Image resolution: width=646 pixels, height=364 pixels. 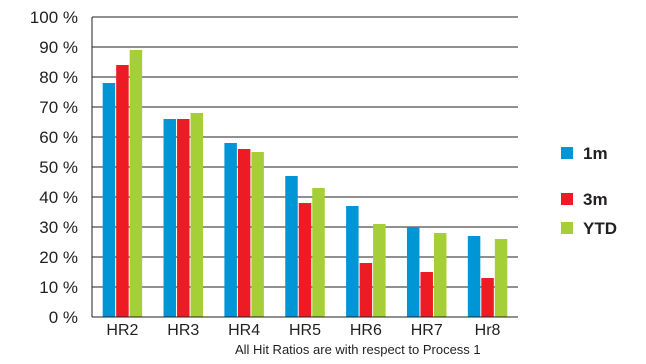 I want to click on y-tick-label: 40 %, so click(x=58, y=197).